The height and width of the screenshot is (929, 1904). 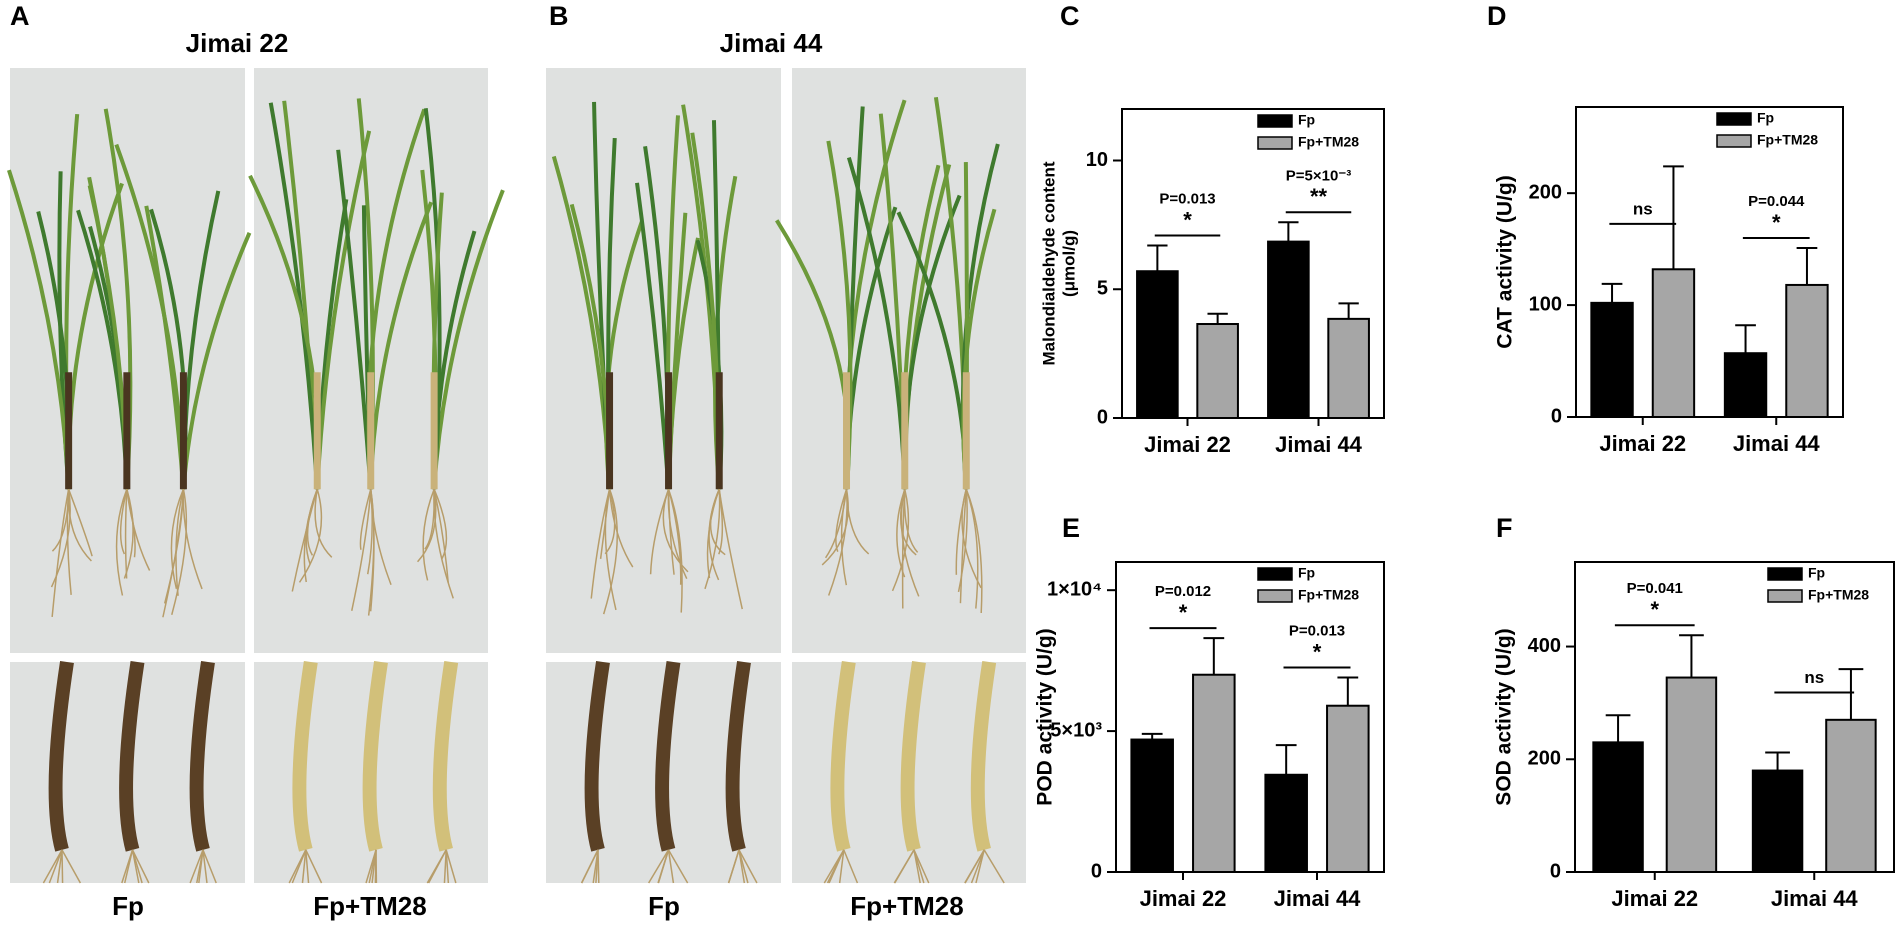 I want to click on leaf, so click(x=294, y=296).